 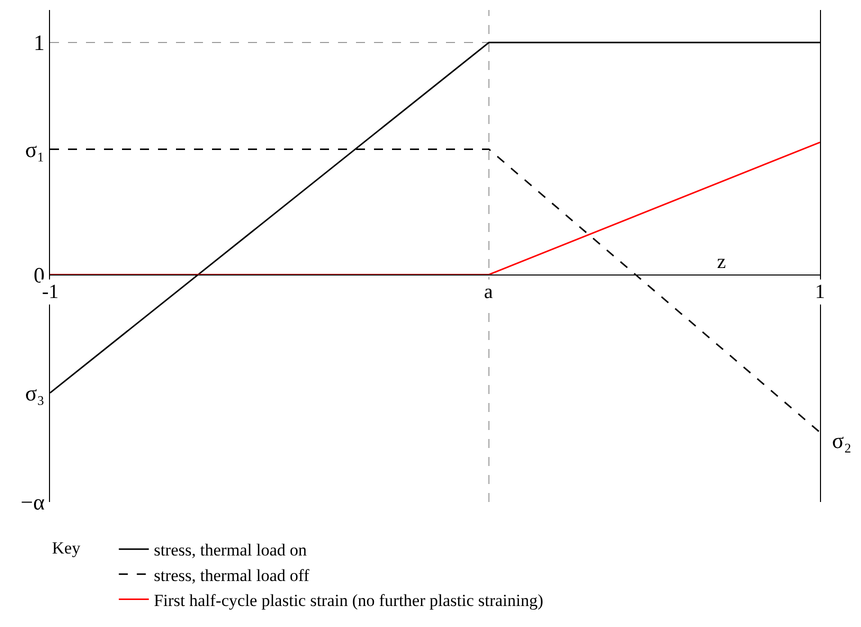 I want to click on x-tick-label: -1, so click(x=50, y=292).